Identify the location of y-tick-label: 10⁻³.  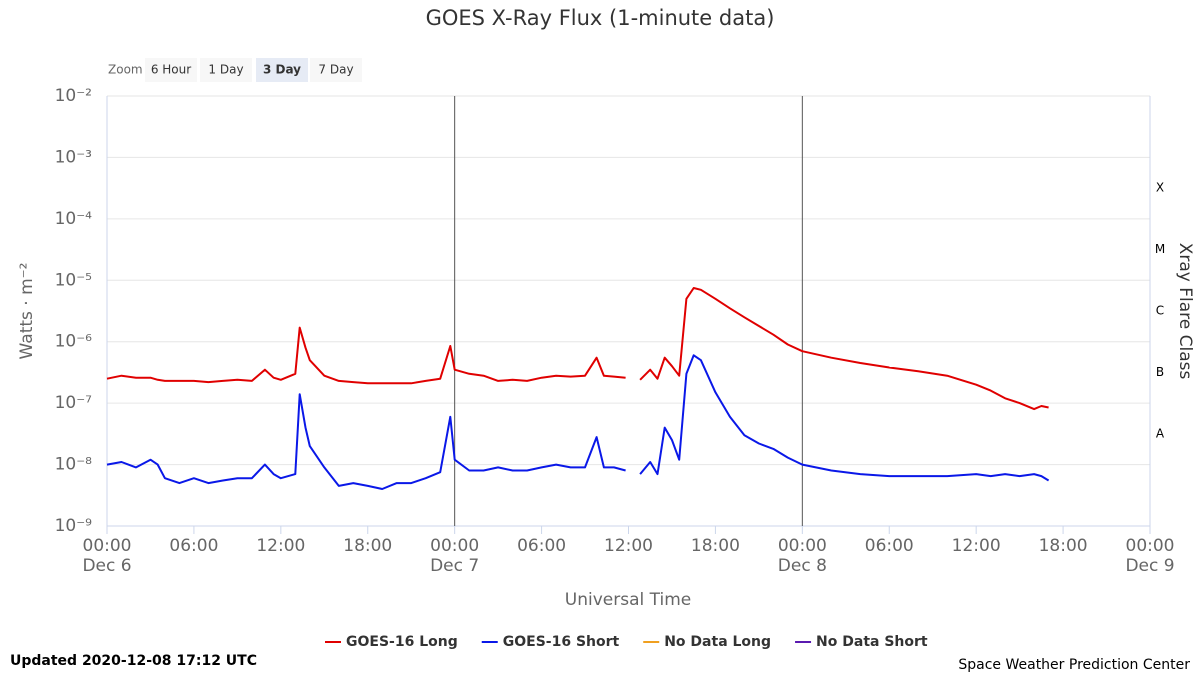
(73, 157).